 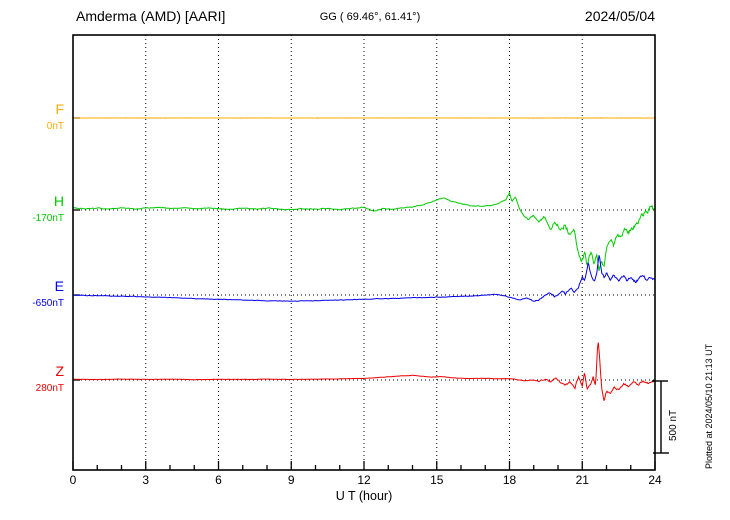 I want to click on x-tick-label: 12, so click(x=364, y=480).